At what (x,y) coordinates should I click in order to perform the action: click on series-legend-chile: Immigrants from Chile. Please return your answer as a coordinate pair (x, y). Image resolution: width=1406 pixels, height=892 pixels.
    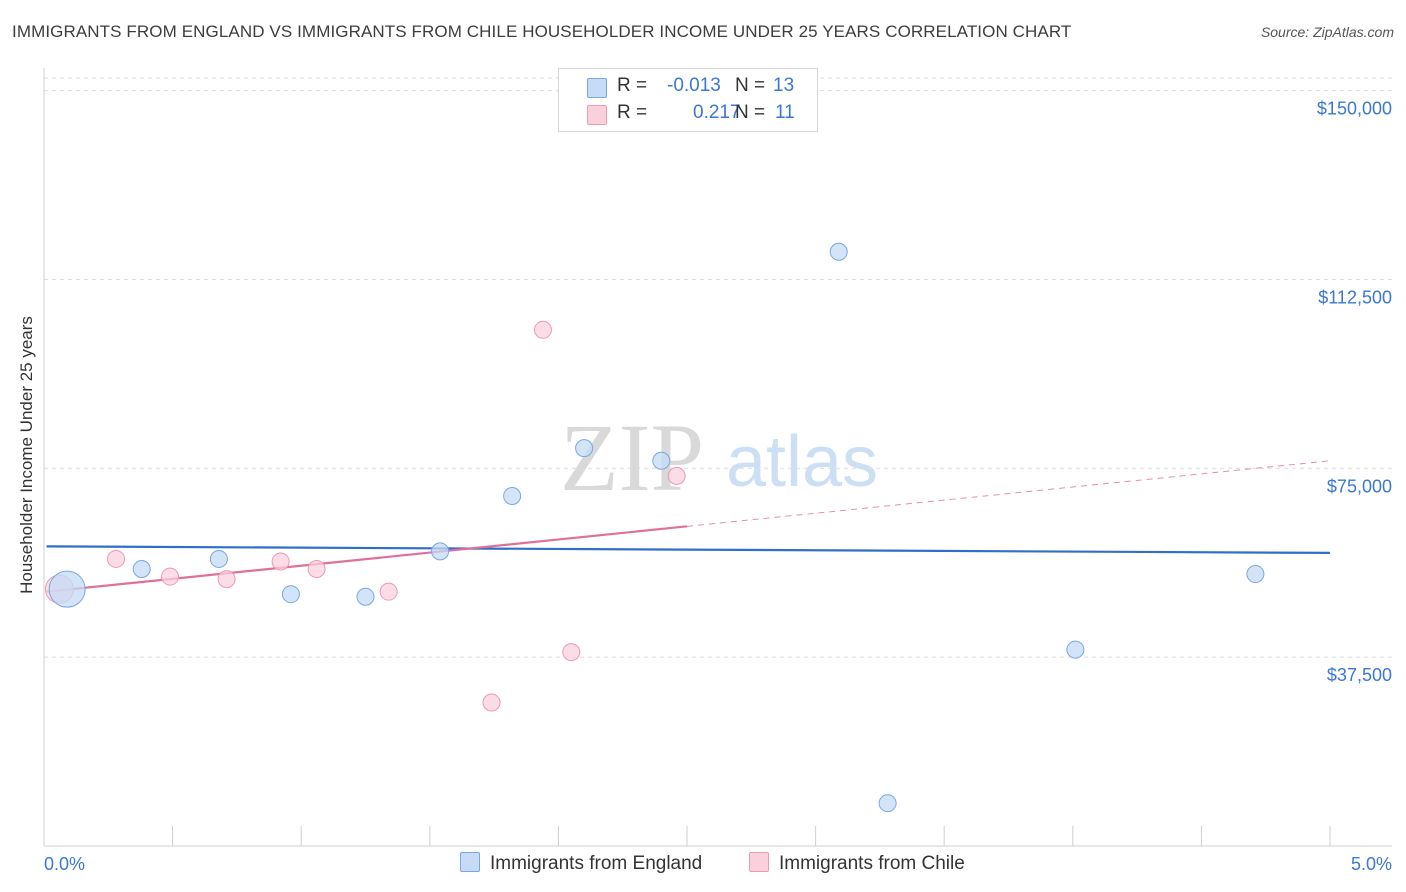
    Looking at the image, I should click on (857, 864).